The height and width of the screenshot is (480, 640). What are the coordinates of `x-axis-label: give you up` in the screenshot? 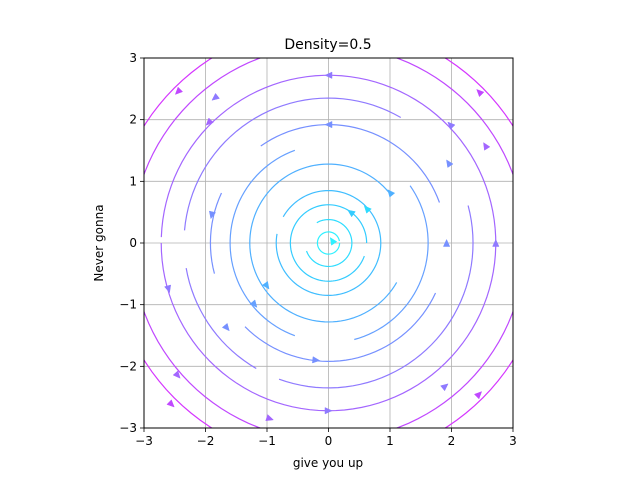 It's located at (328, 463).